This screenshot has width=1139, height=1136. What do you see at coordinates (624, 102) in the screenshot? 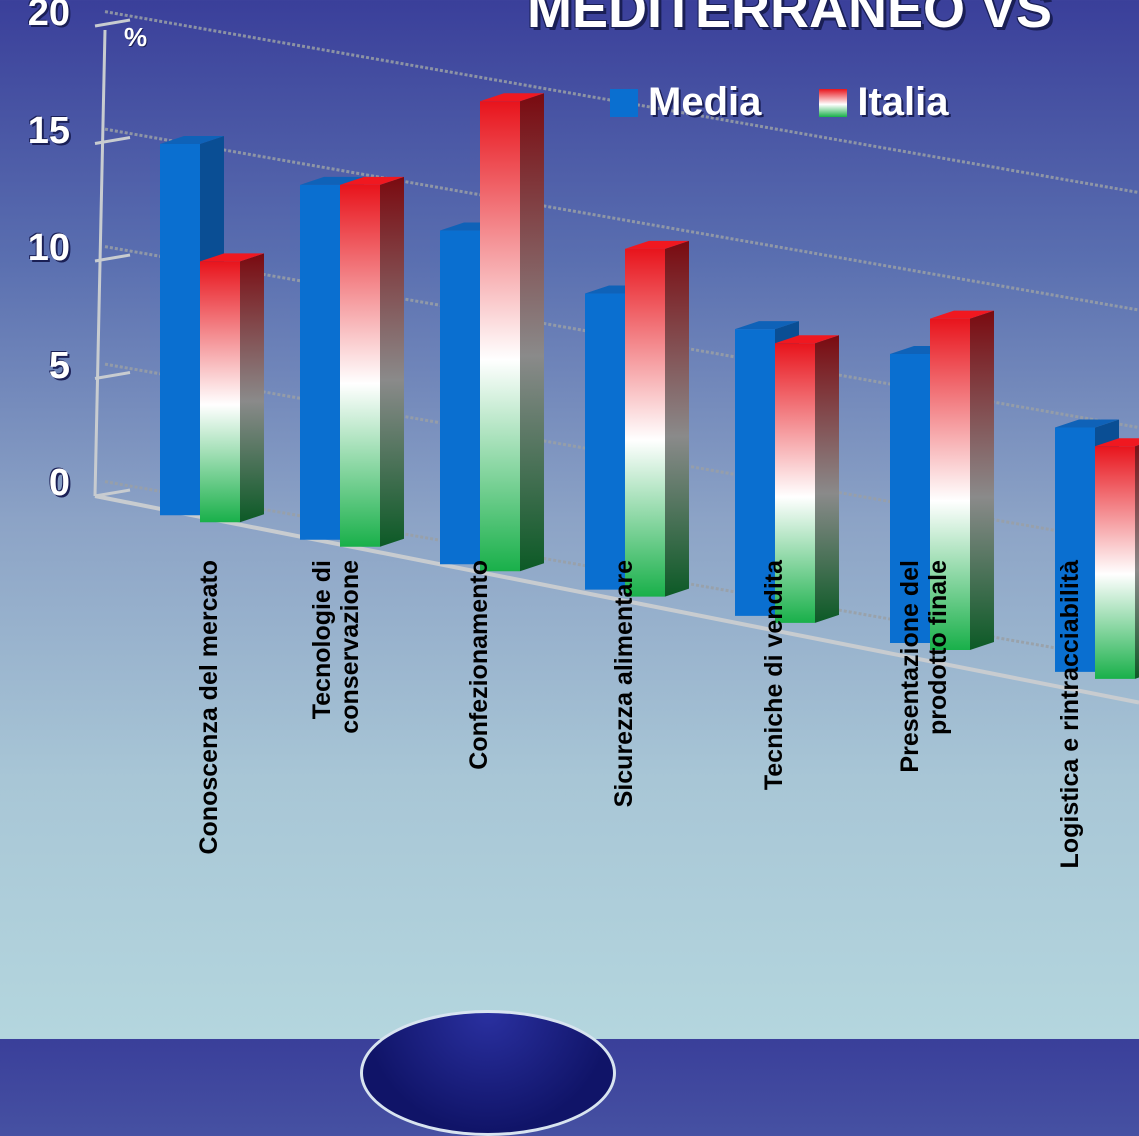
I see `legend-swatch-media` at bounding box center [624, 102].